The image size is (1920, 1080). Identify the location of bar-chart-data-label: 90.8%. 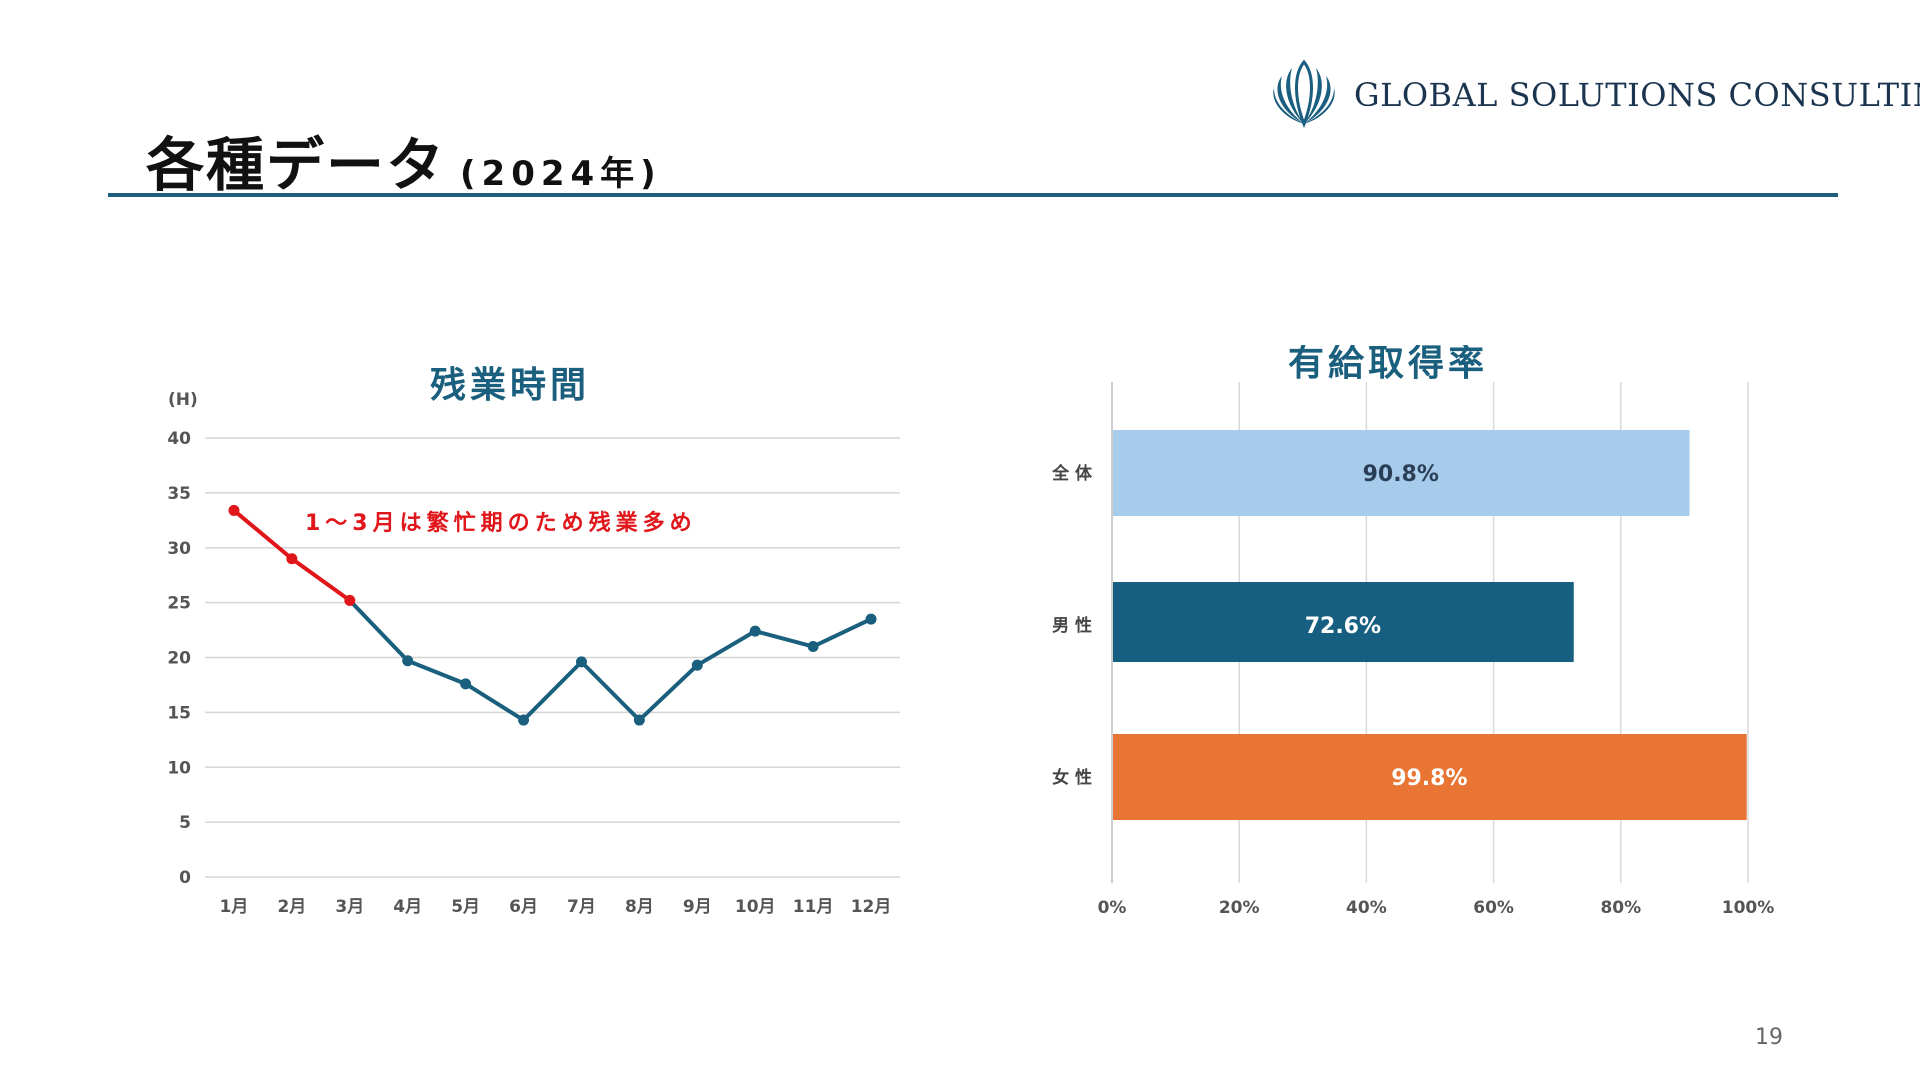
(1401, 474).